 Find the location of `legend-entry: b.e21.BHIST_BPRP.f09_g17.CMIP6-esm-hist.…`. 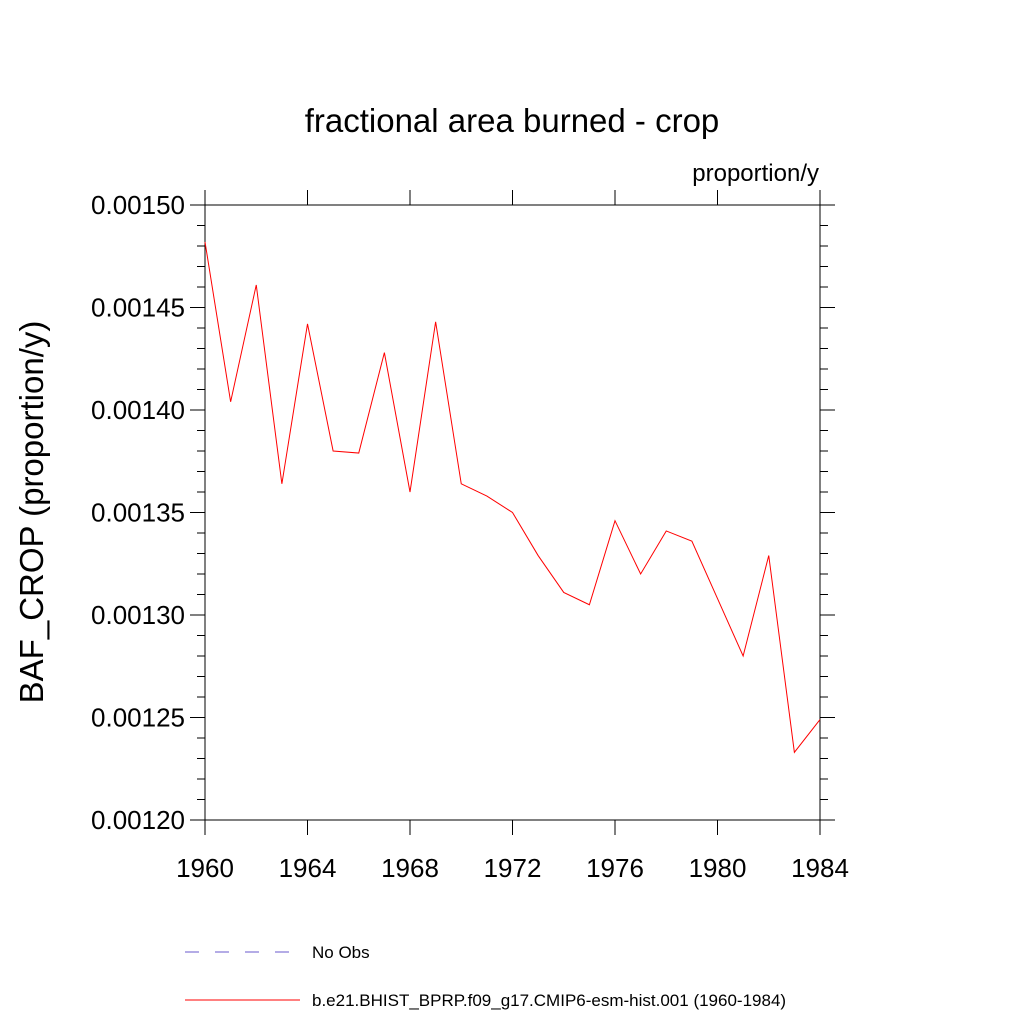

legend-entry: b.e21.BHIST_BPRP.f09_g17.CMIP6-esm-hist.… is located at coordinates (549, 1000).